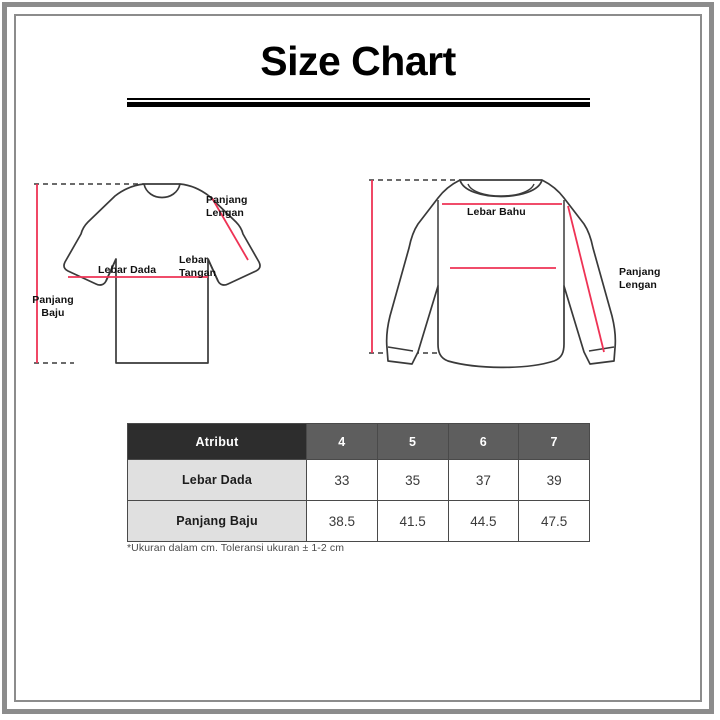 The width and height of the screenshot is (720, 720). Describe the element at coordinates (483, 441) in the screenshot. I see `column-header-size-6: 6` at that location.